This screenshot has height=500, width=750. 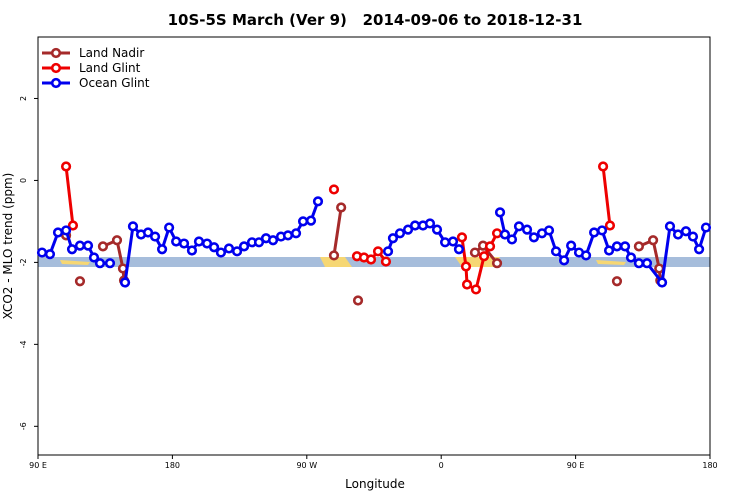 What do you see at coordinates (23, 262) in the screenshot?
I see `y-tick-label: -2` at bounding box center [23, 262].